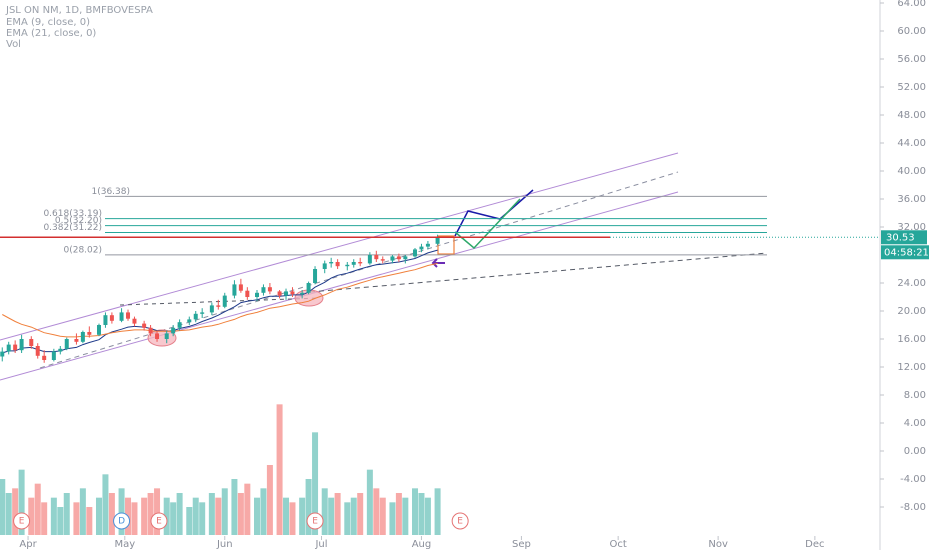  Describe the element at coordinates (911, 339) in the screenshot. I see `y-tick-label: 16.00` at that location.